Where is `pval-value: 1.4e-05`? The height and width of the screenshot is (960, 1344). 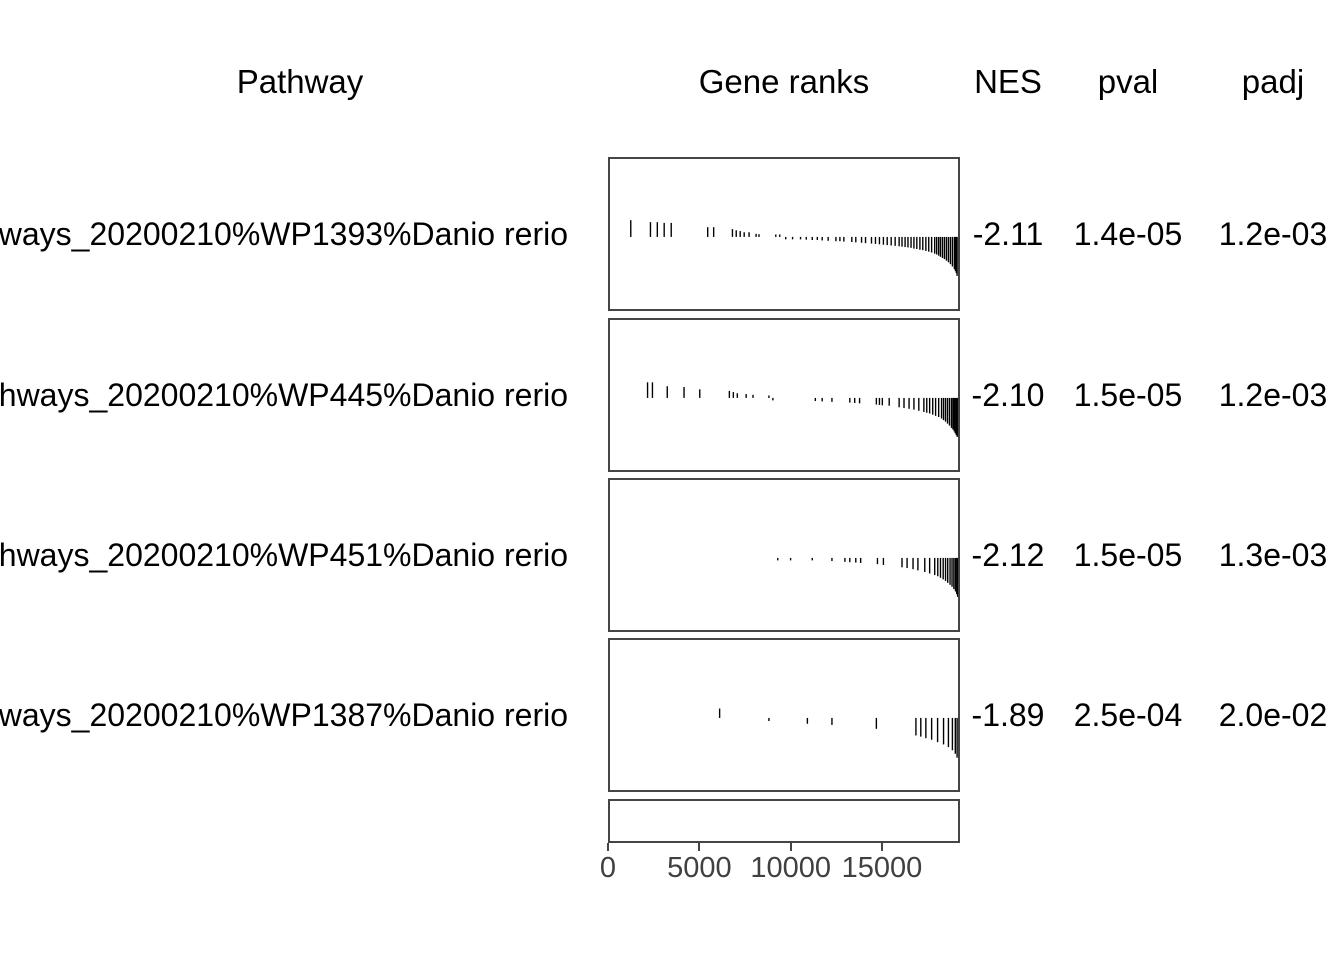 pval-value: 1.4e-05 is located at coordinates (1128, 233).